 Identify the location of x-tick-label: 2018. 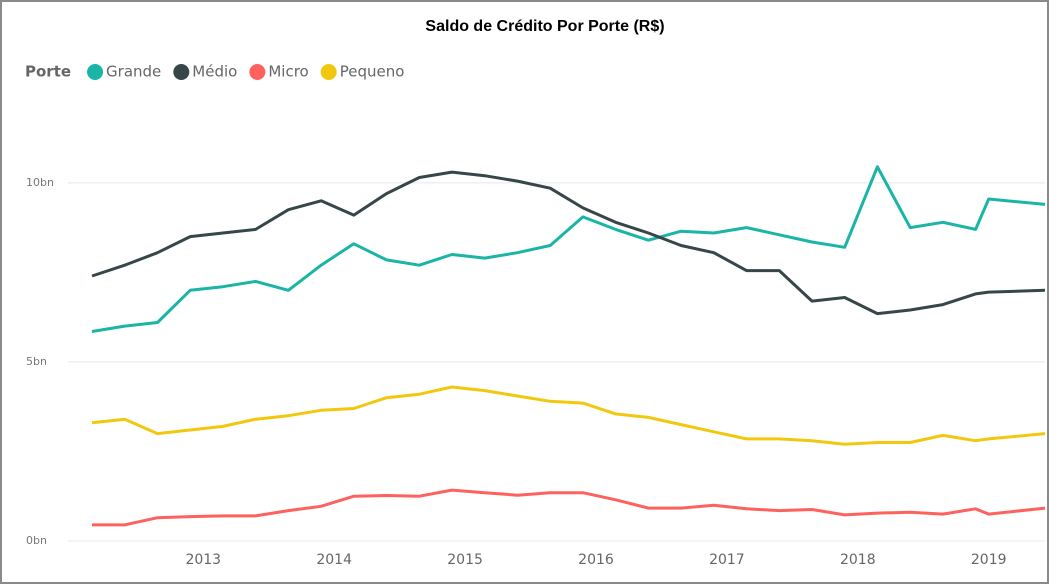
(858, 560).